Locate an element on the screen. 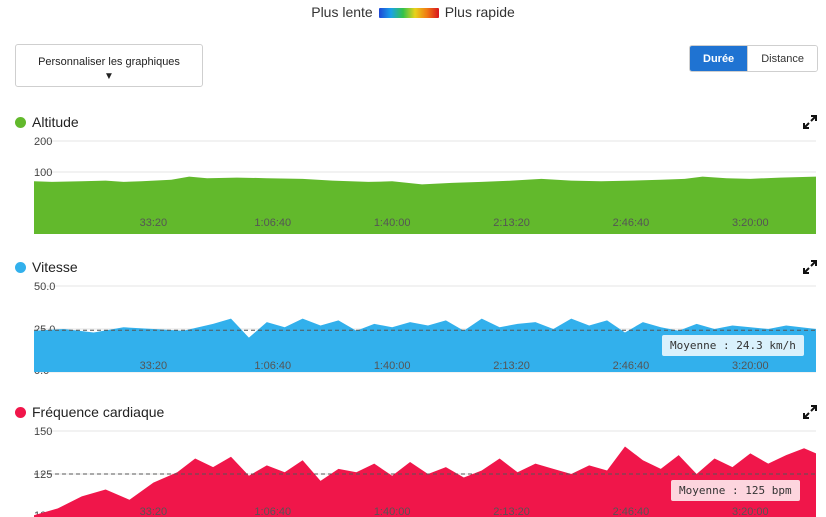 The height and width of the screenshot is (517, 826). legend-fast-label: Plus rapide is located at coordinates (479, 12).